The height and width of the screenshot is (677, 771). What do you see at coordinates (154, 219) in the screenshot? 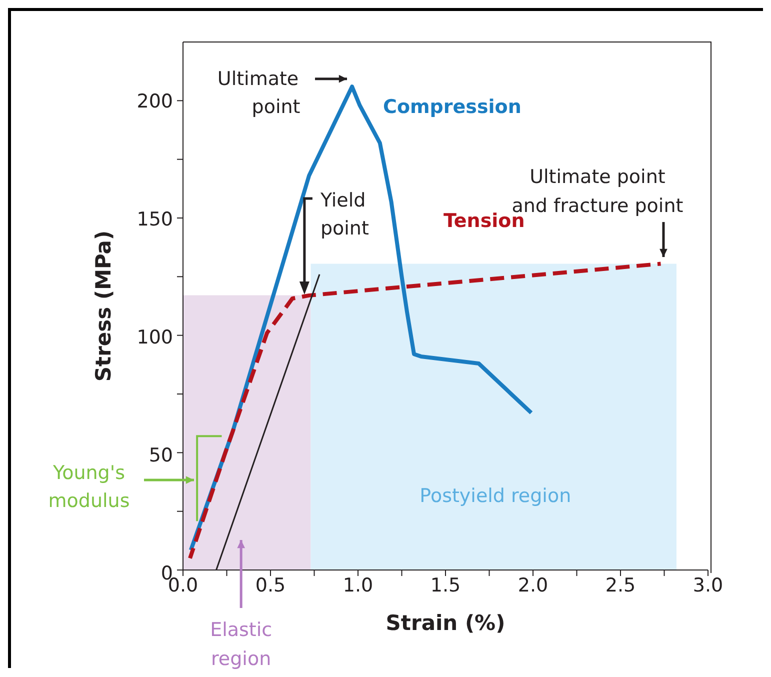
I see `y-tick-label: 150` at bounding box center [154, 219].